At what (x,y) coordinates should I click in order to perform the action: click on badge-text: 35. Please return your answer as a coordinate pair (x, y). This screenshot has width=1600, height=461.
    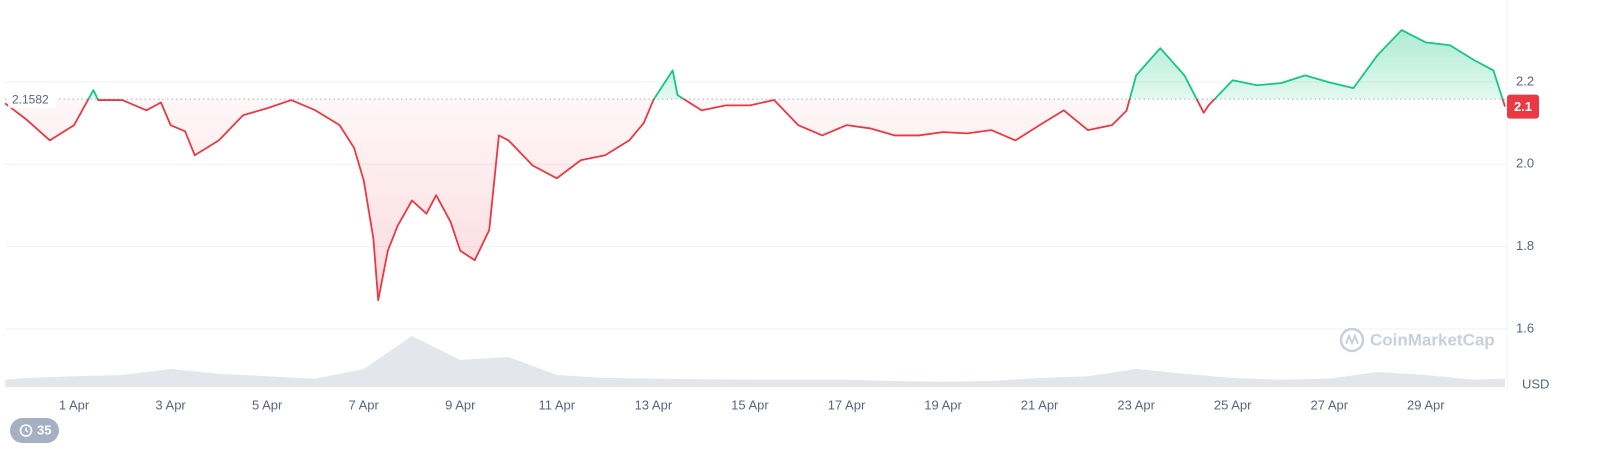
    Looking at the image, I should click on (44, 429).